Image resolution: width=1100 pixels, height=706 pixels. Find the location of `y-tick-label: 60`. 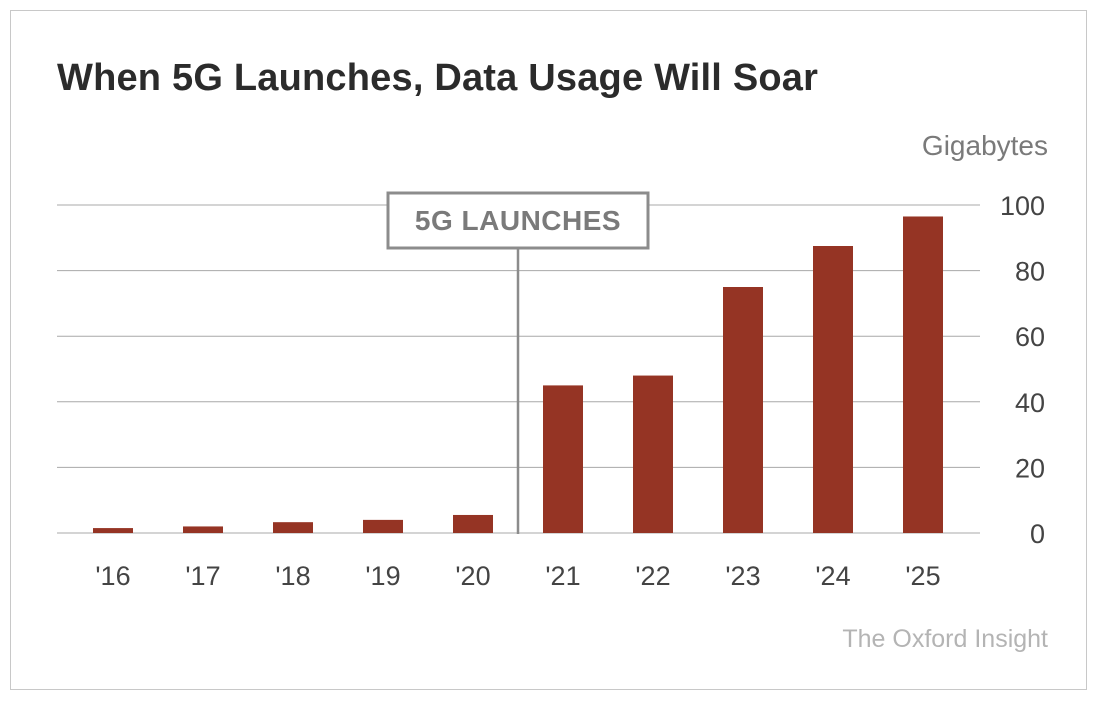

y-tick-label: 60 is located at coordinates (1030, 337).